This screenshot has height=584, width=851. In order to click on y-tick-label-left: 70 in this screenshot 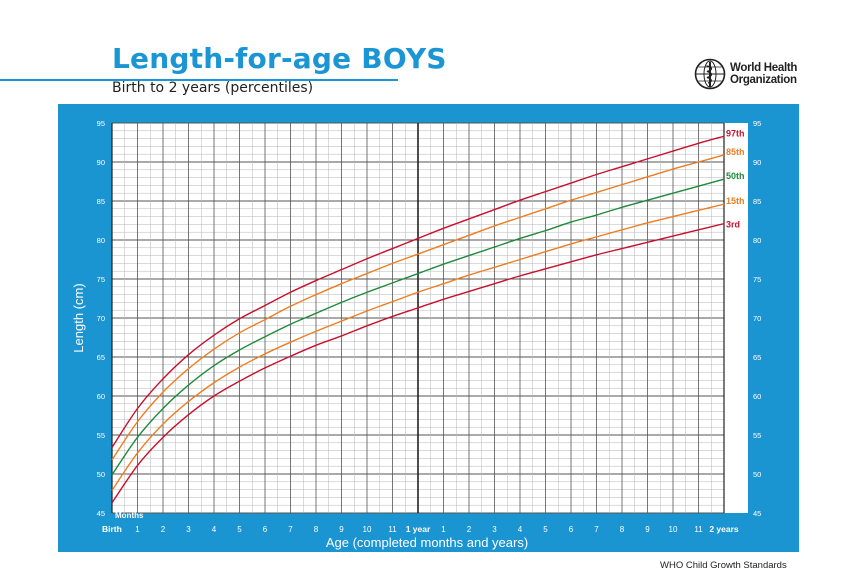, I will do `click(101, 318)`.